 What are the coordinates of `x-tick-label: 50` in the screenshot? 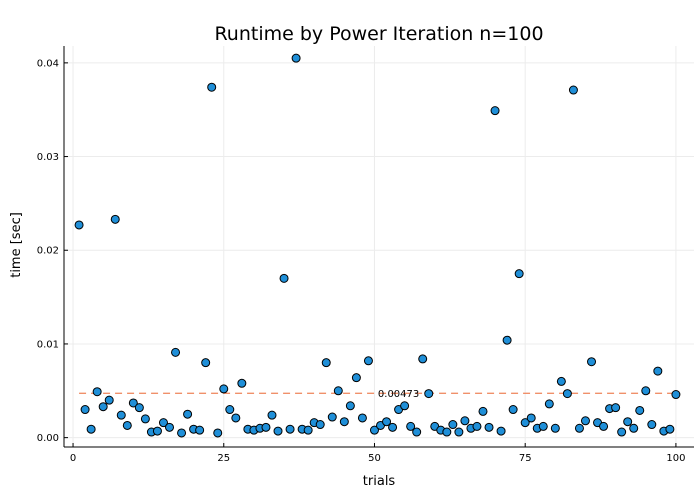 It's located at (374, 458).